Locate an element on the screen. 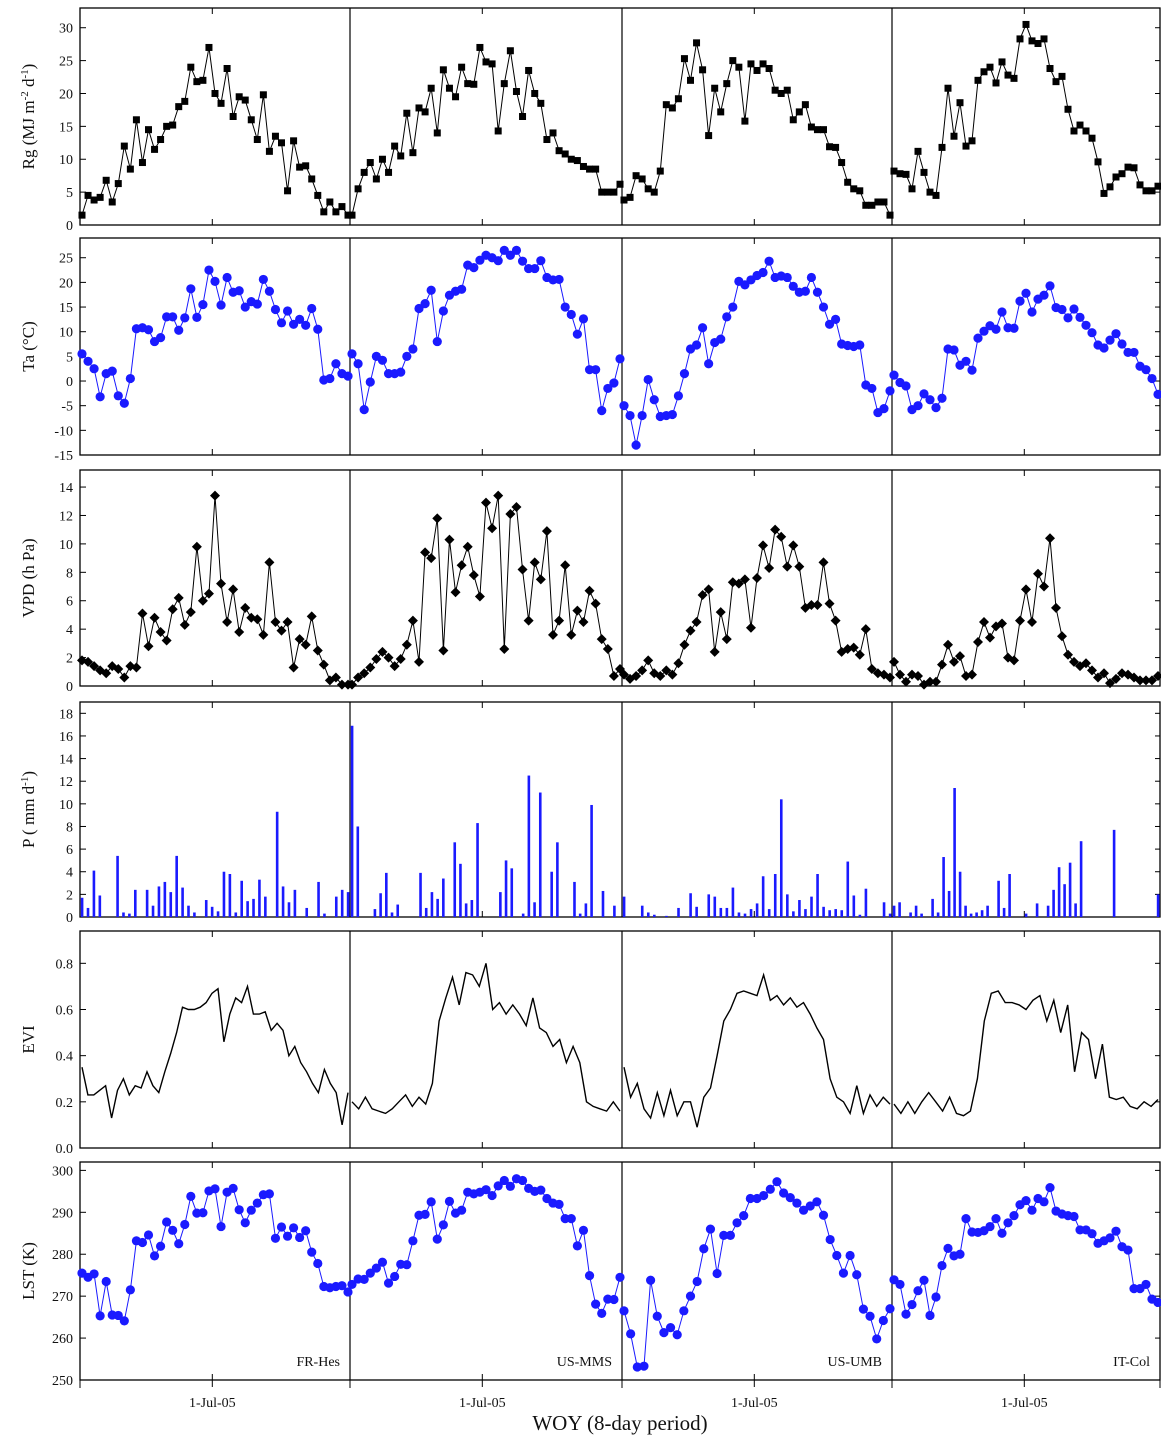  x-tick-label: 1-Jul-05 is located at coordinates (212, 1403).